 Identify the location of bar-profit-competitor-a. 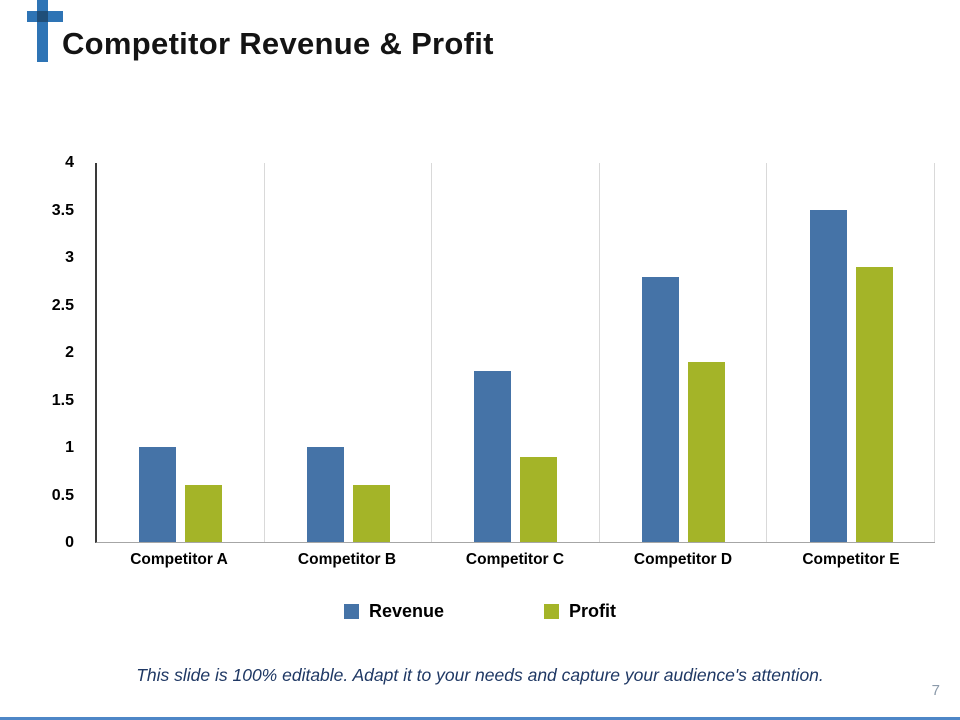
(204, 513).